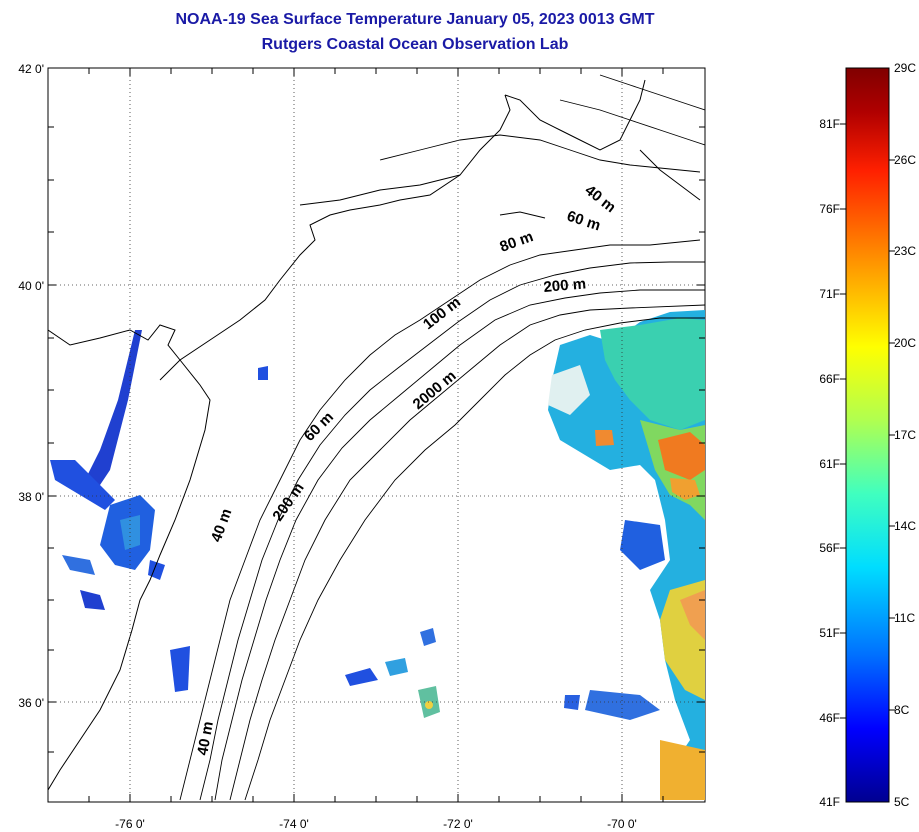 Image resolution: width=919 pixels, height=832 pixels. Describe the element at coordinates (415, 44) in the screenshot. I see `map-subtitle: Rutgers Coastal Ocean Observation Lab` at that location.